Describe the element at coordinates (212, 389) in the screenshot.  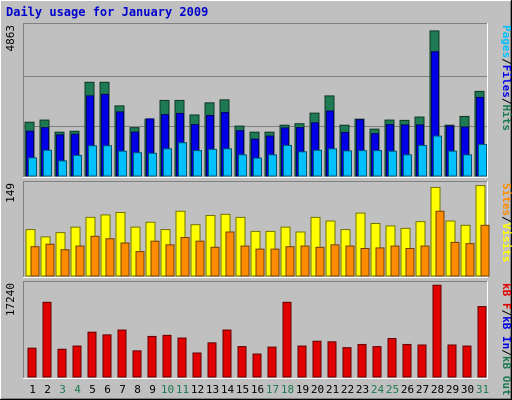
I see `x-tick-label: 13` at that location.